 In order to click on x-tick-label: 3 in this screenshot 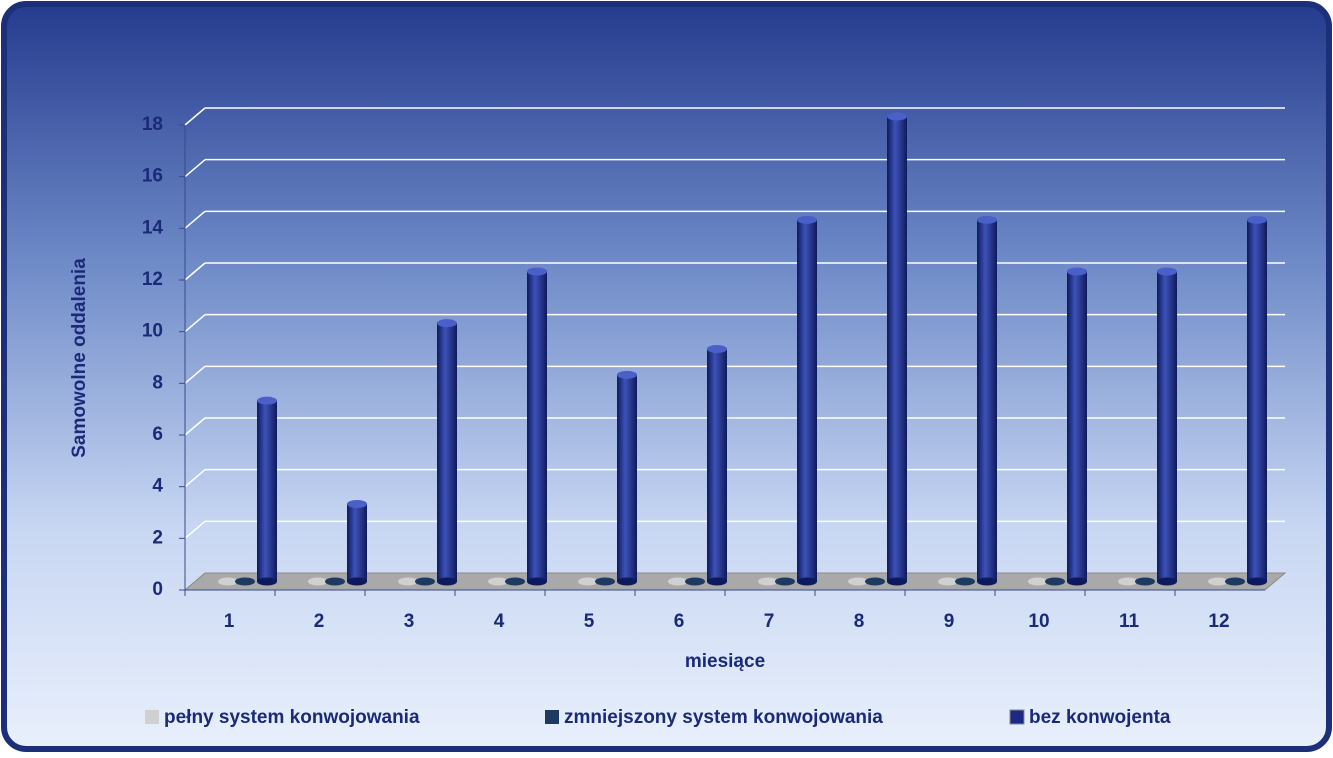, I will do `click(409, 621)`.